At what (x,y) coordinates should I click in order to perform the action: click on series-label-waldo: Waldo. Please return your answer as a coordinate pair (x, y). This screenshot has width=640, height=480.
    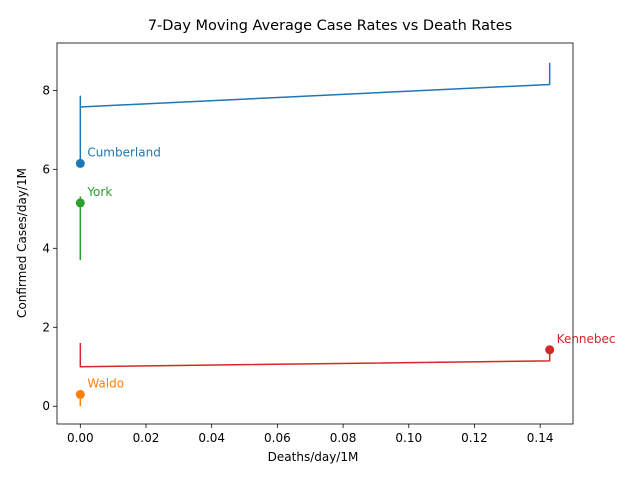
    Looking at the image, I should click on (105, 383).